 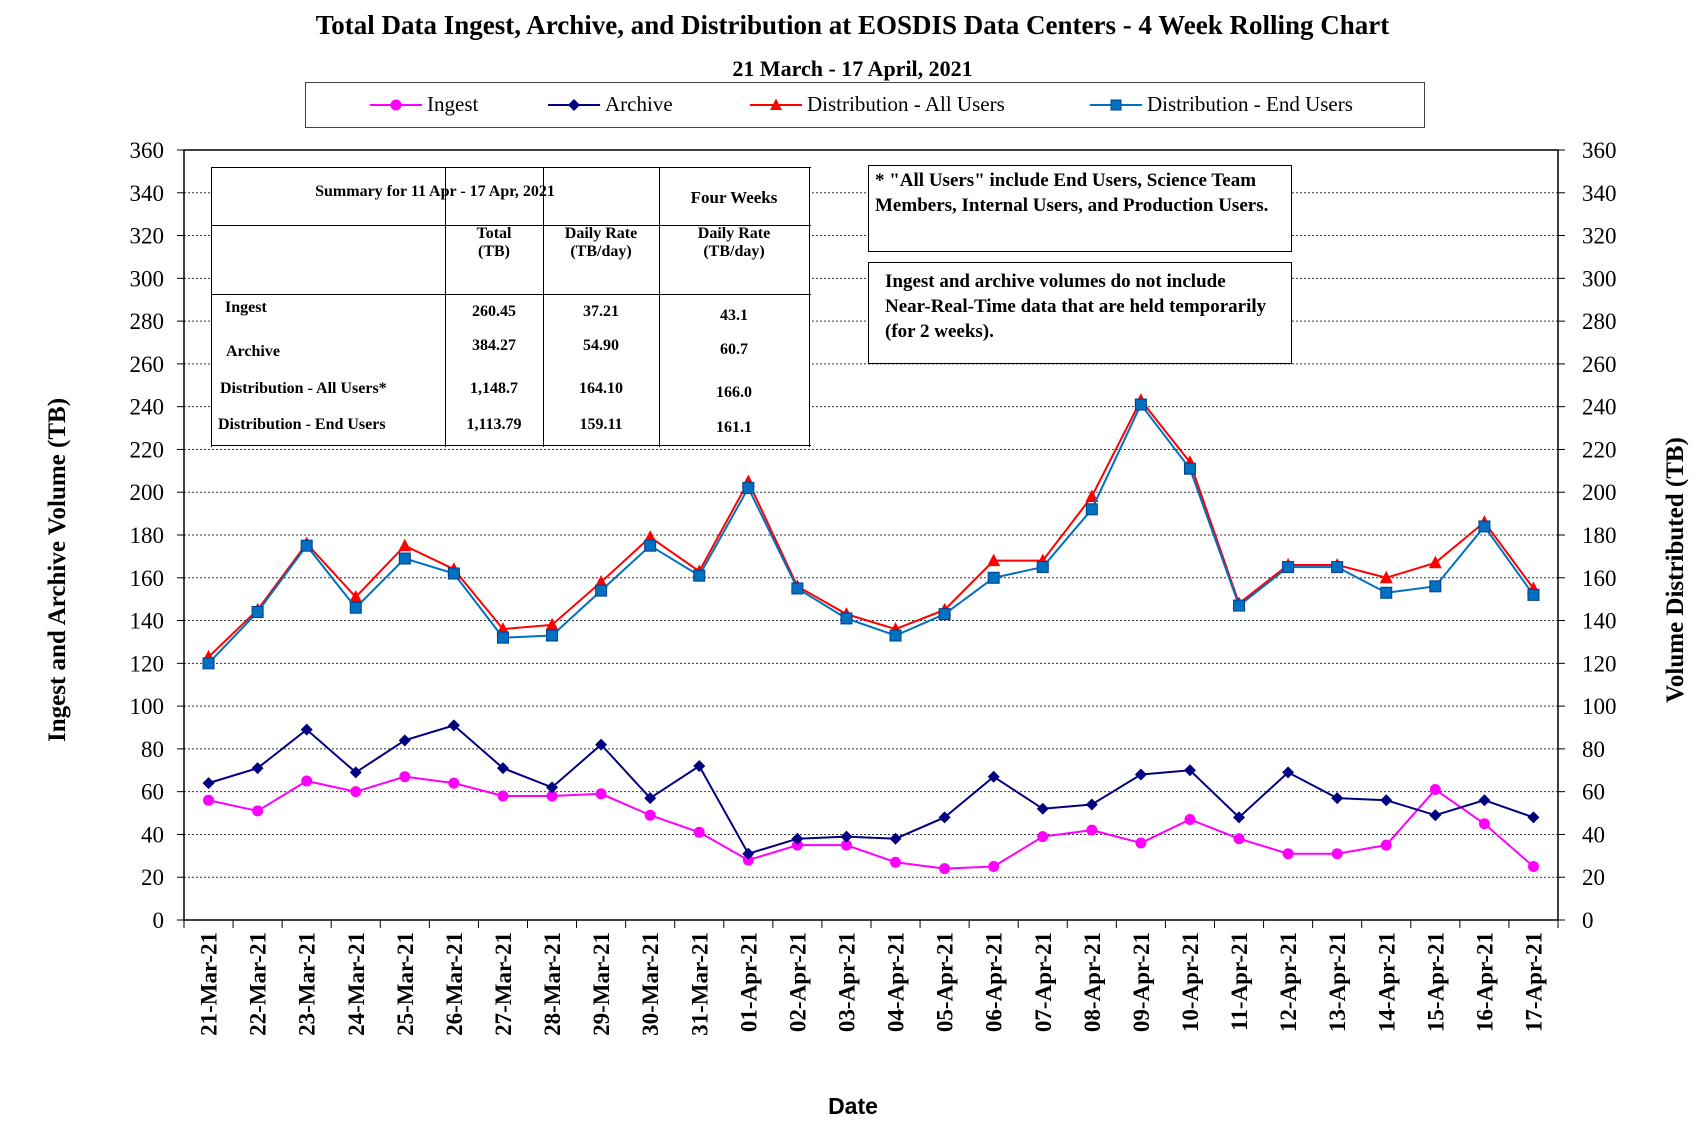 What do you see at coordinates (871, 822) in the screenshot?
I see `series-line-ingest` at bounding box center [871, 822].